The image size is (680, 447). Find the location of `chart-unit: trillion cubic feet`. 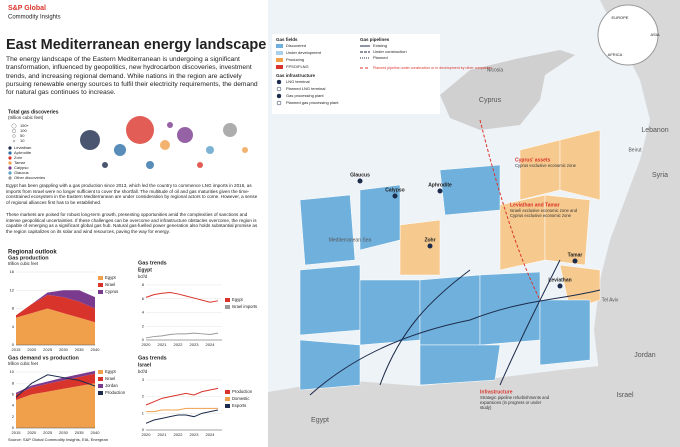

chart-unit: trillion cubic feet is located at coordinates (23, 363).